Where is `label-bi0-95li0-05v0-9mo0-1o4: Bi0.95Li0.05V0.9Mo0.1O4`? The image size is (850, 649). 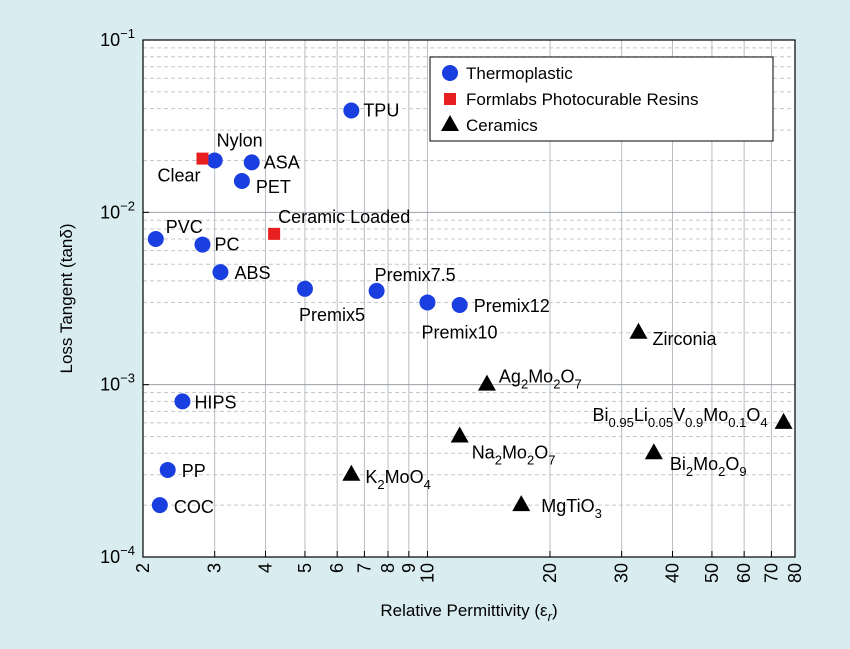
label-bi0-95li0-05v0-9mo0-1o4: Bi0.95Li0.05V0.9Mo0.1O4 is located at coordinates (679, 417).